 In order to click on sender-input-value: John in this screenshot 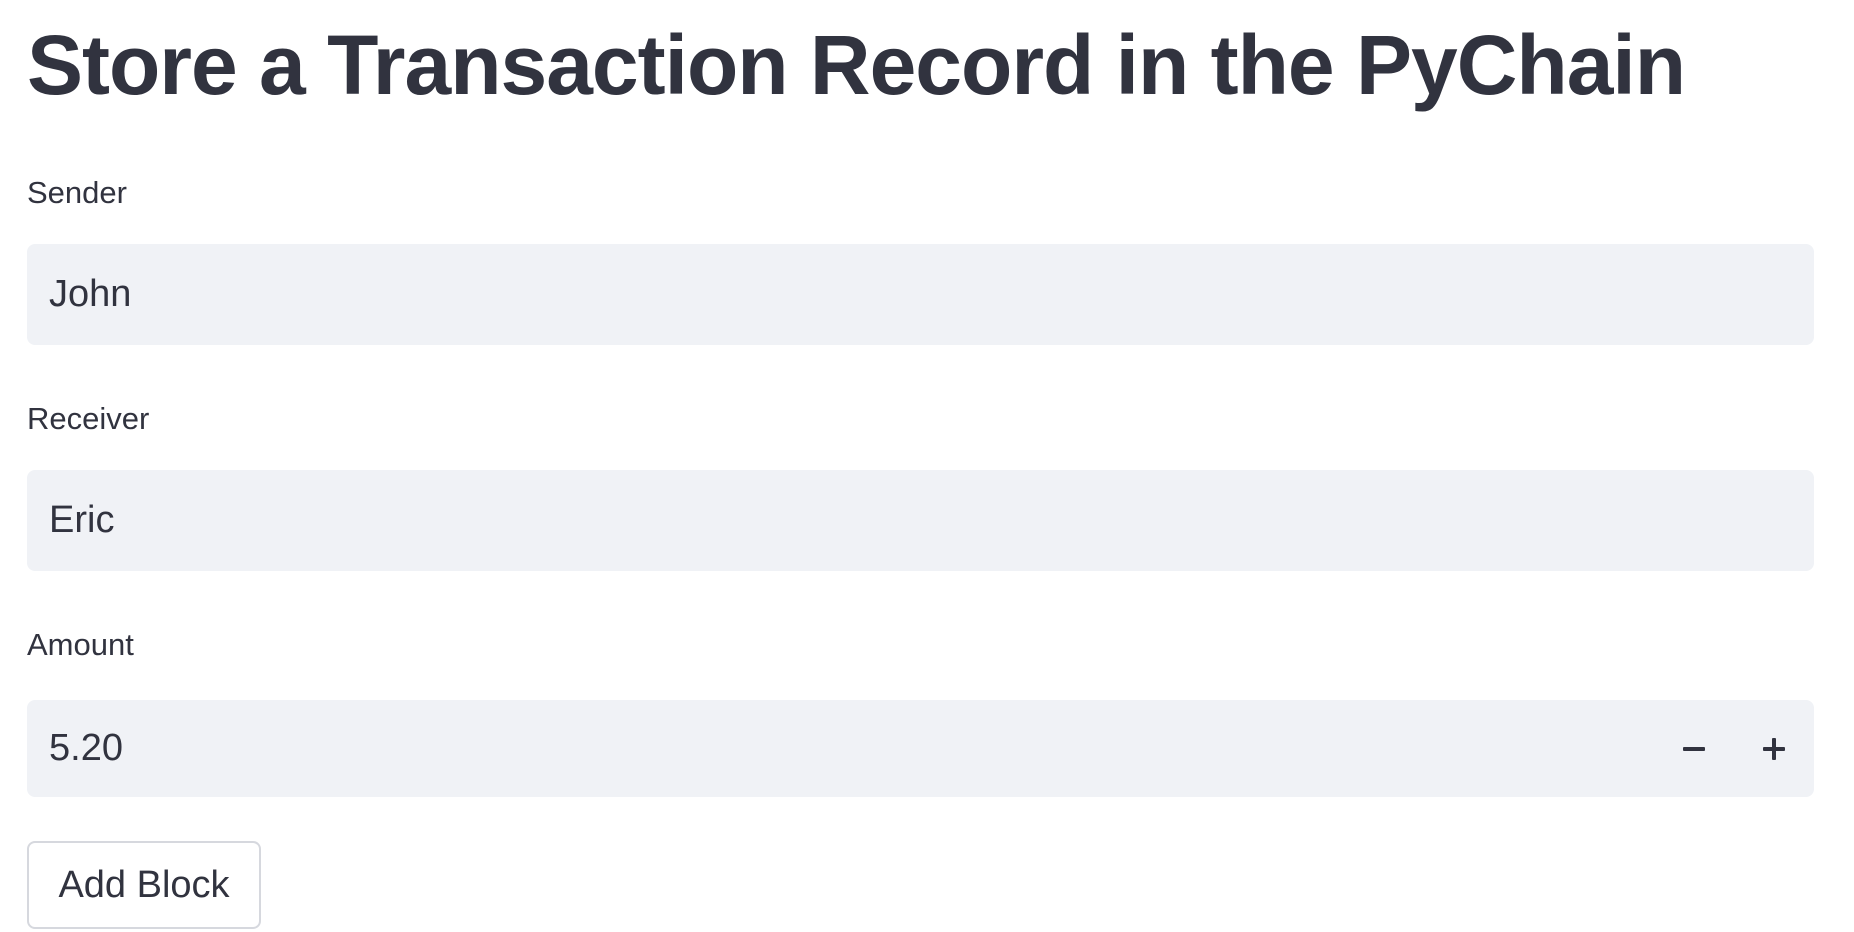, I will do `click(90, 294)`.